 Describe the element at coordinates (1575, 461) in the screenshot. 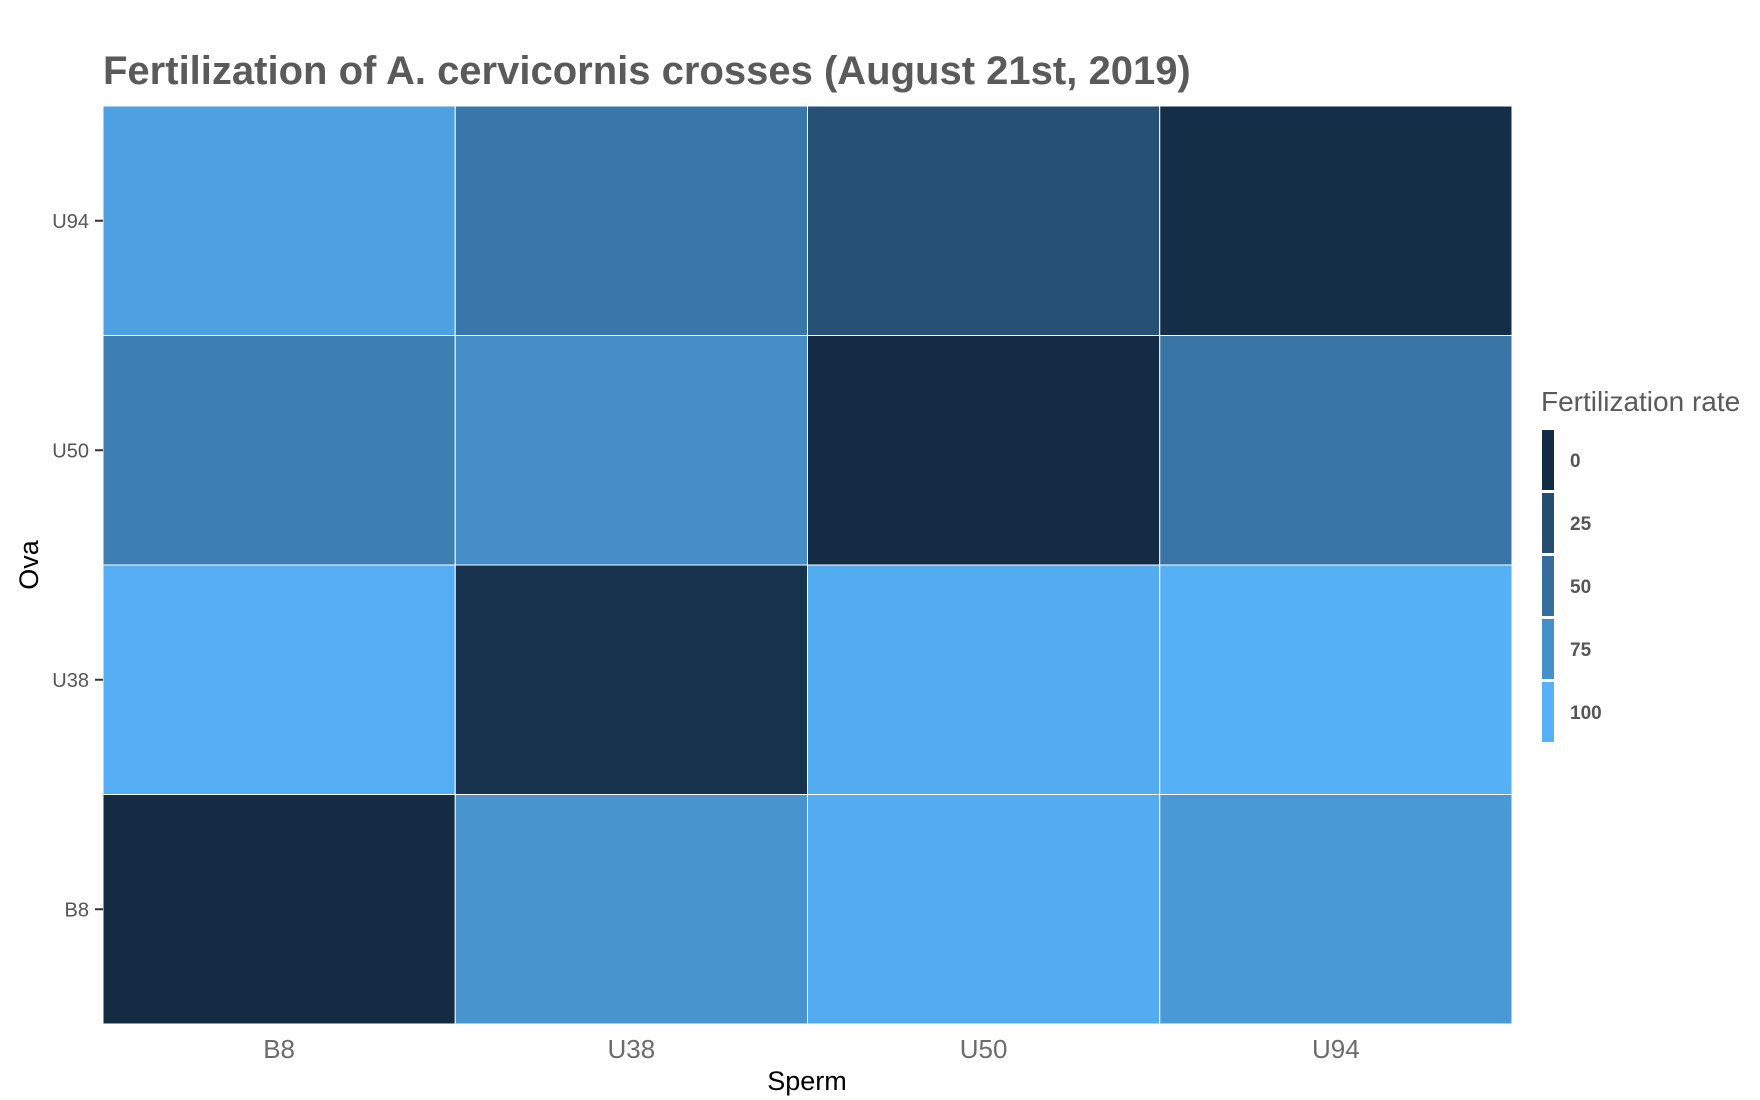

I see `legend-label: 0` at that location.